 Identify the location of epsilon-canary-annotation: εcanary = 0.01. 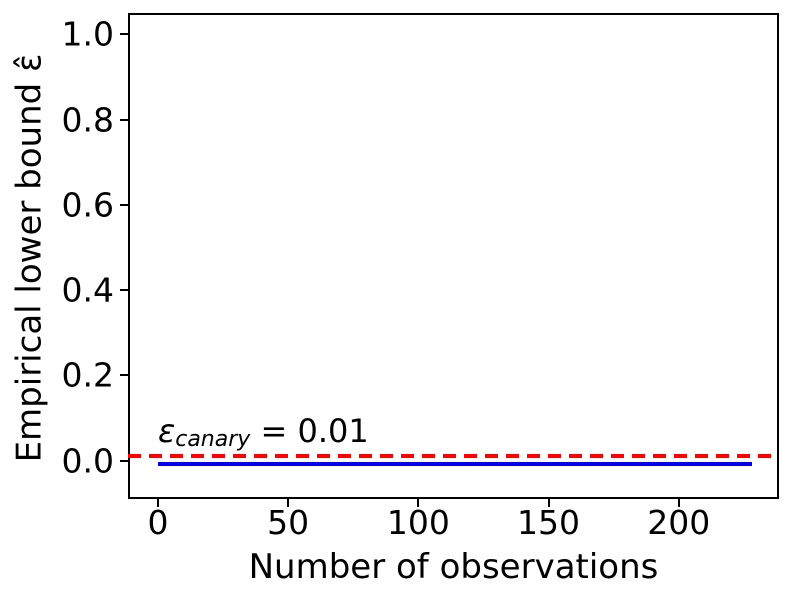
(263, 432).